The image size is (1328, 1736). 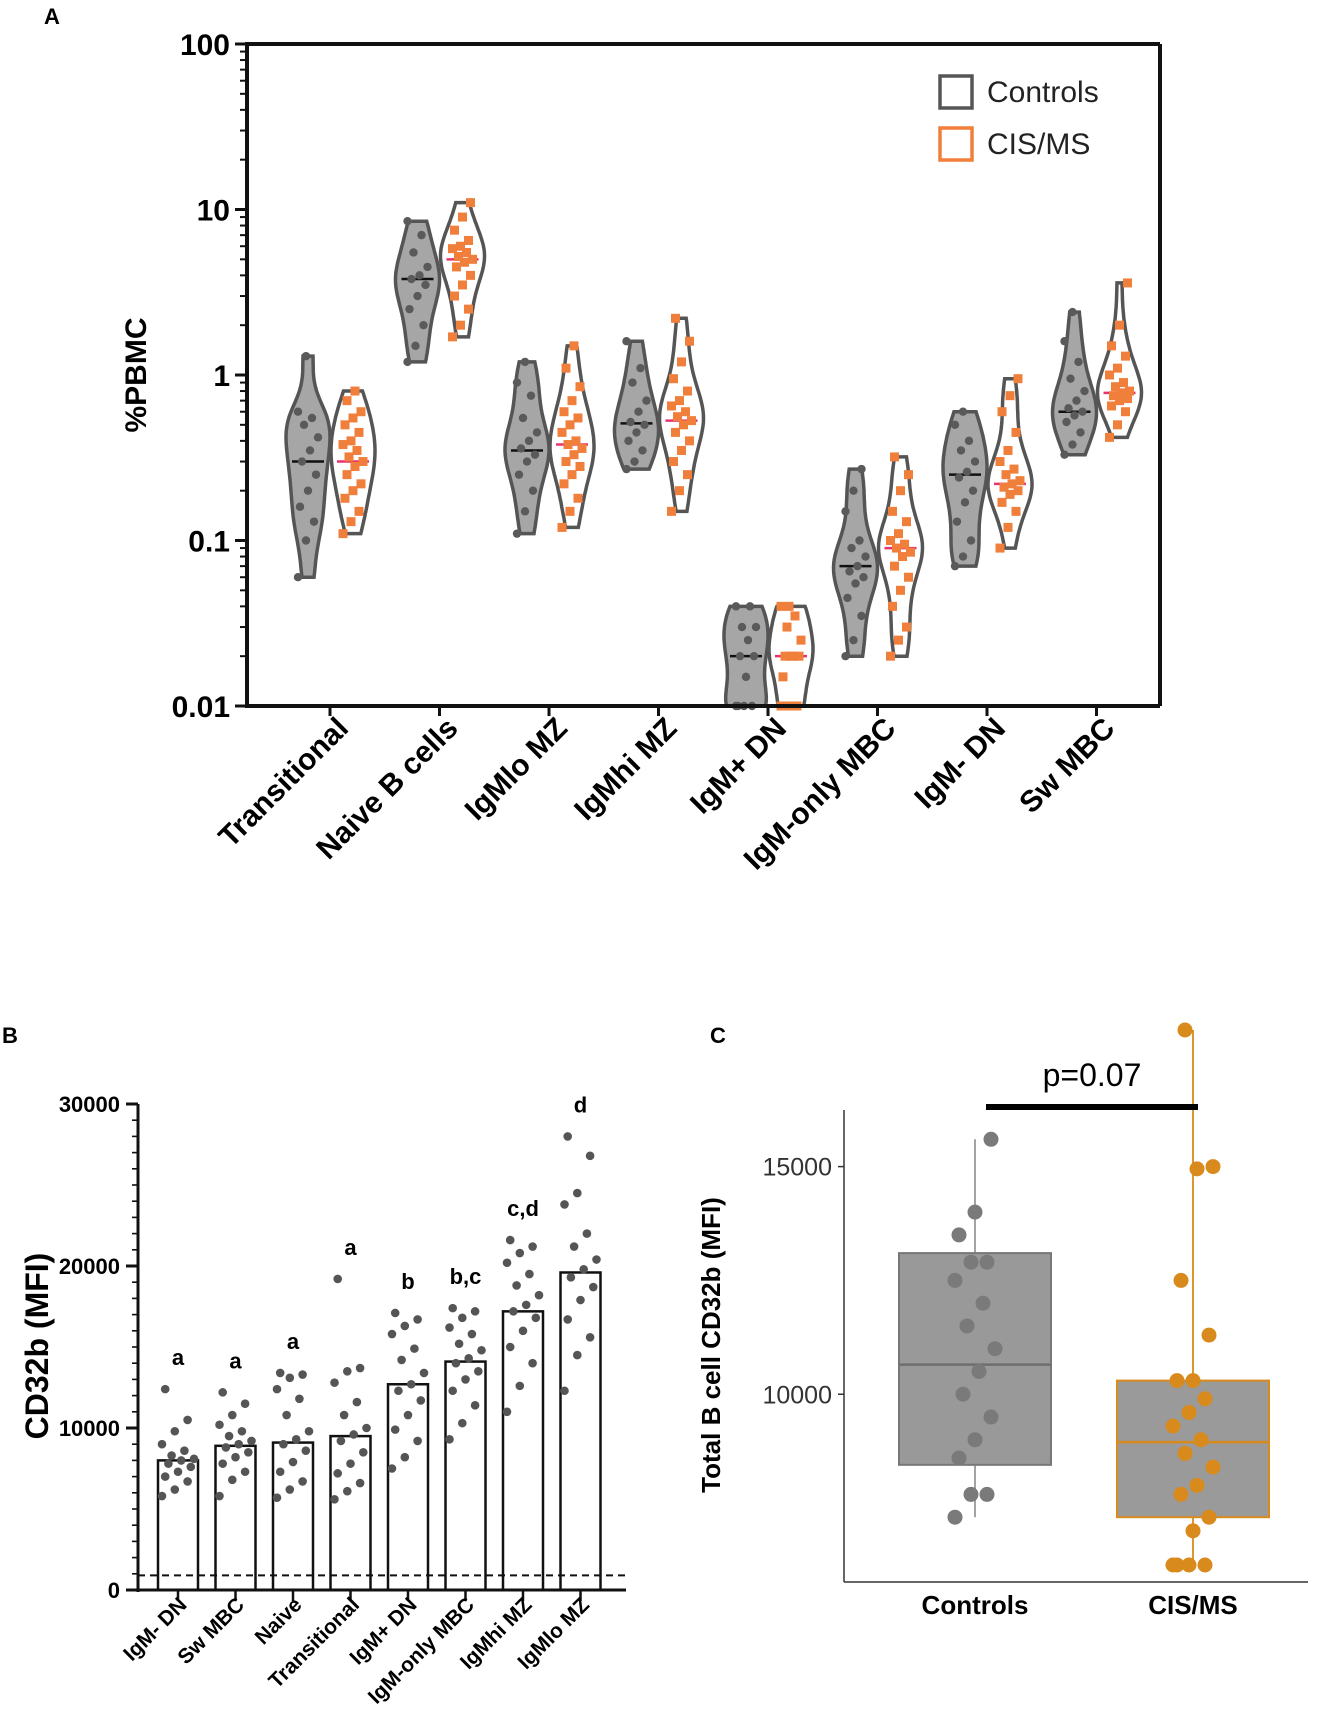 What do you see at coordinates (235, 1360) in the screenshot?
I see `significance-letter-sw-mbc: a` at bounding box center [235, 1360].